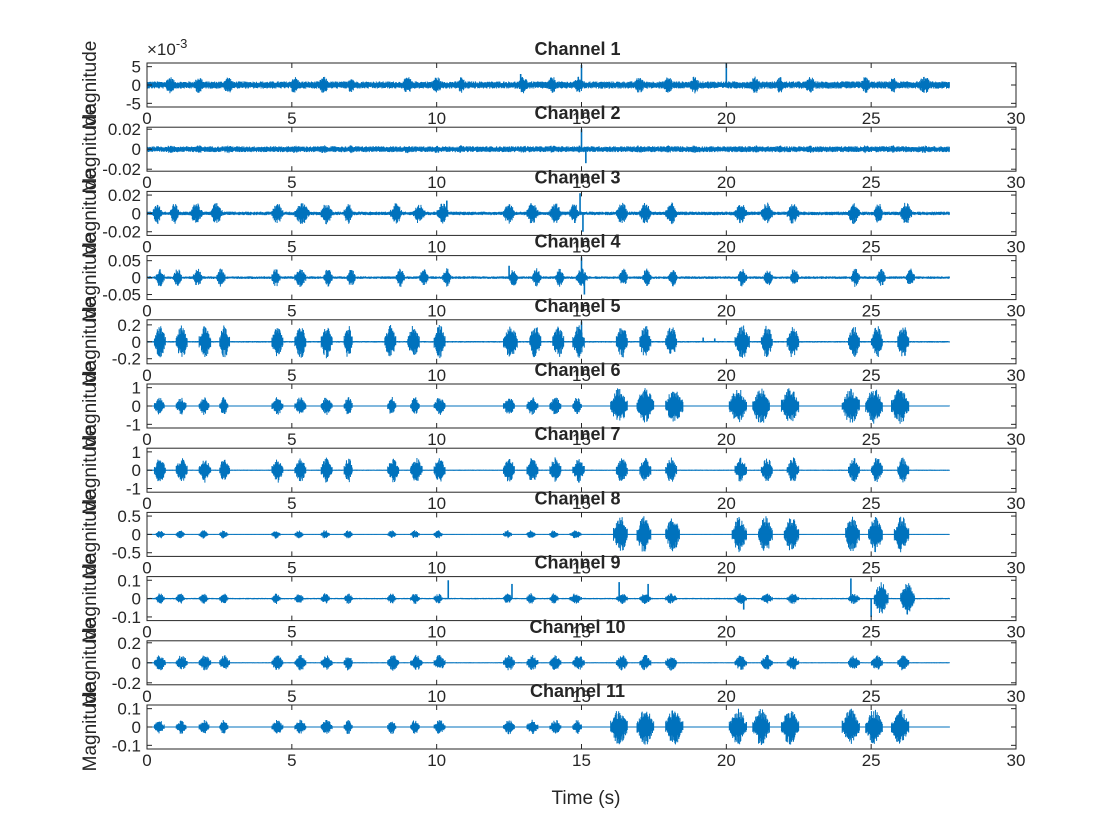  What do you see at coordinates (124, 195) in the screenshot?
I see `y-tick-label: 0.02` at bounding box center [124, 195].